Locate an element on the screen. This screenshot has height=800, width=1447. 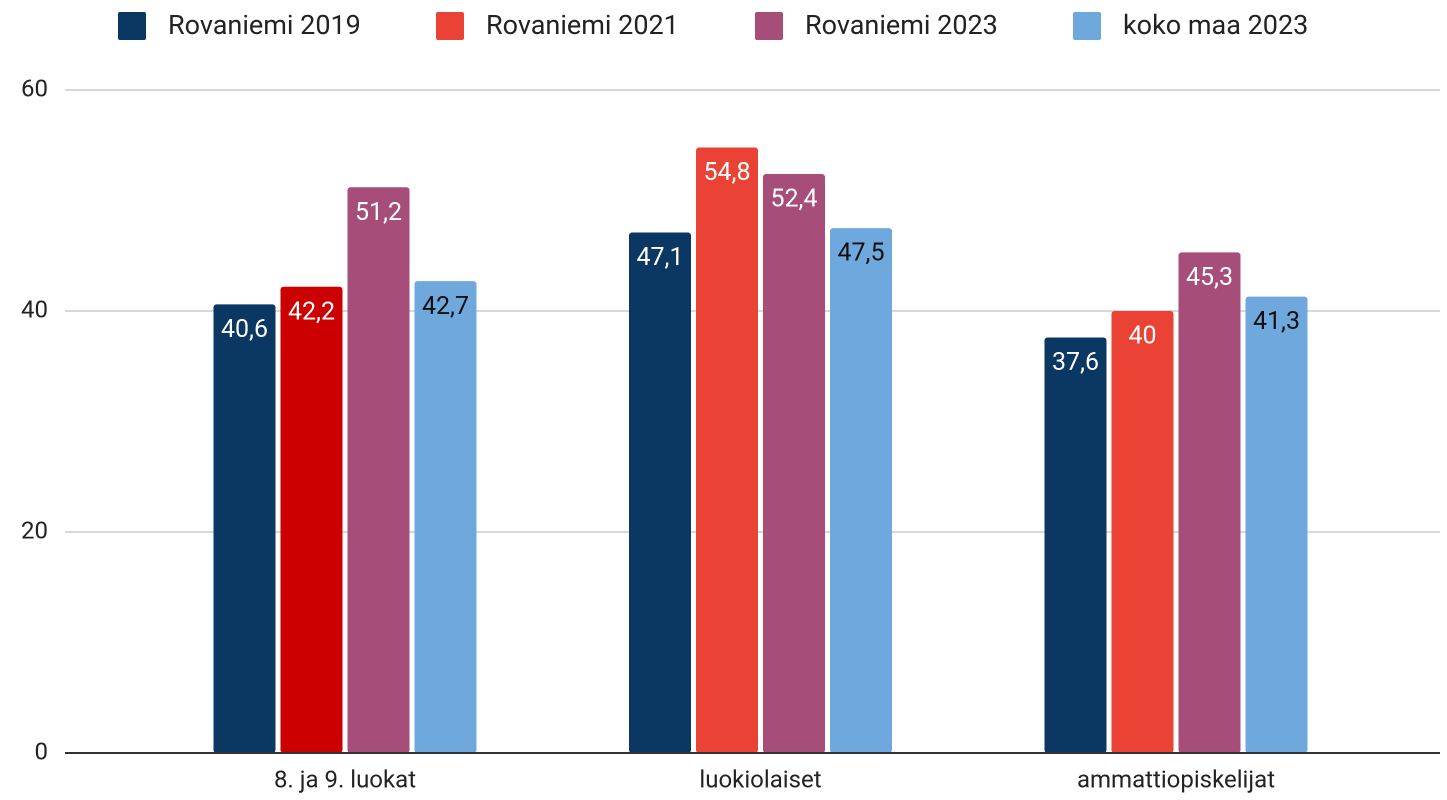
x-tick-label: 8. ja 9. luokat is located at coordinates (345, 779).